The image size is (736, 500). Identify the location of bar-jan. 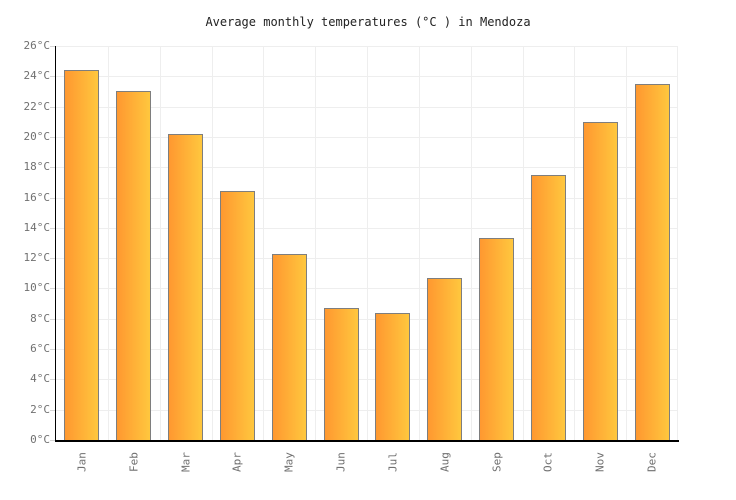
(81, 255).